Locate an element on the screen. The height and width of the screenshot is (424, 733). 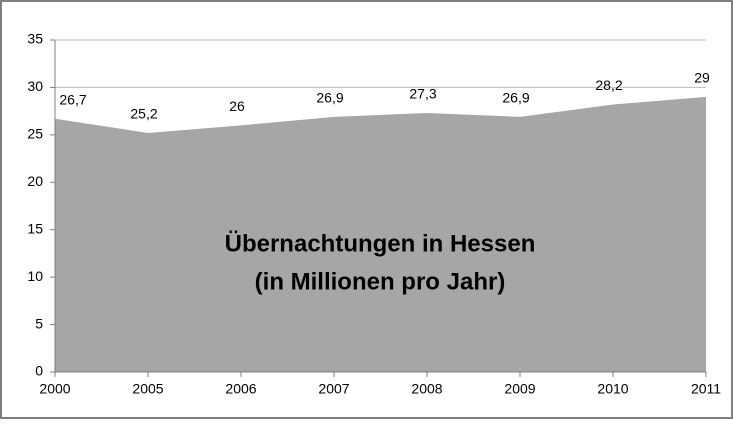
data-label: 25,2 is located at coordinates (143, 114).